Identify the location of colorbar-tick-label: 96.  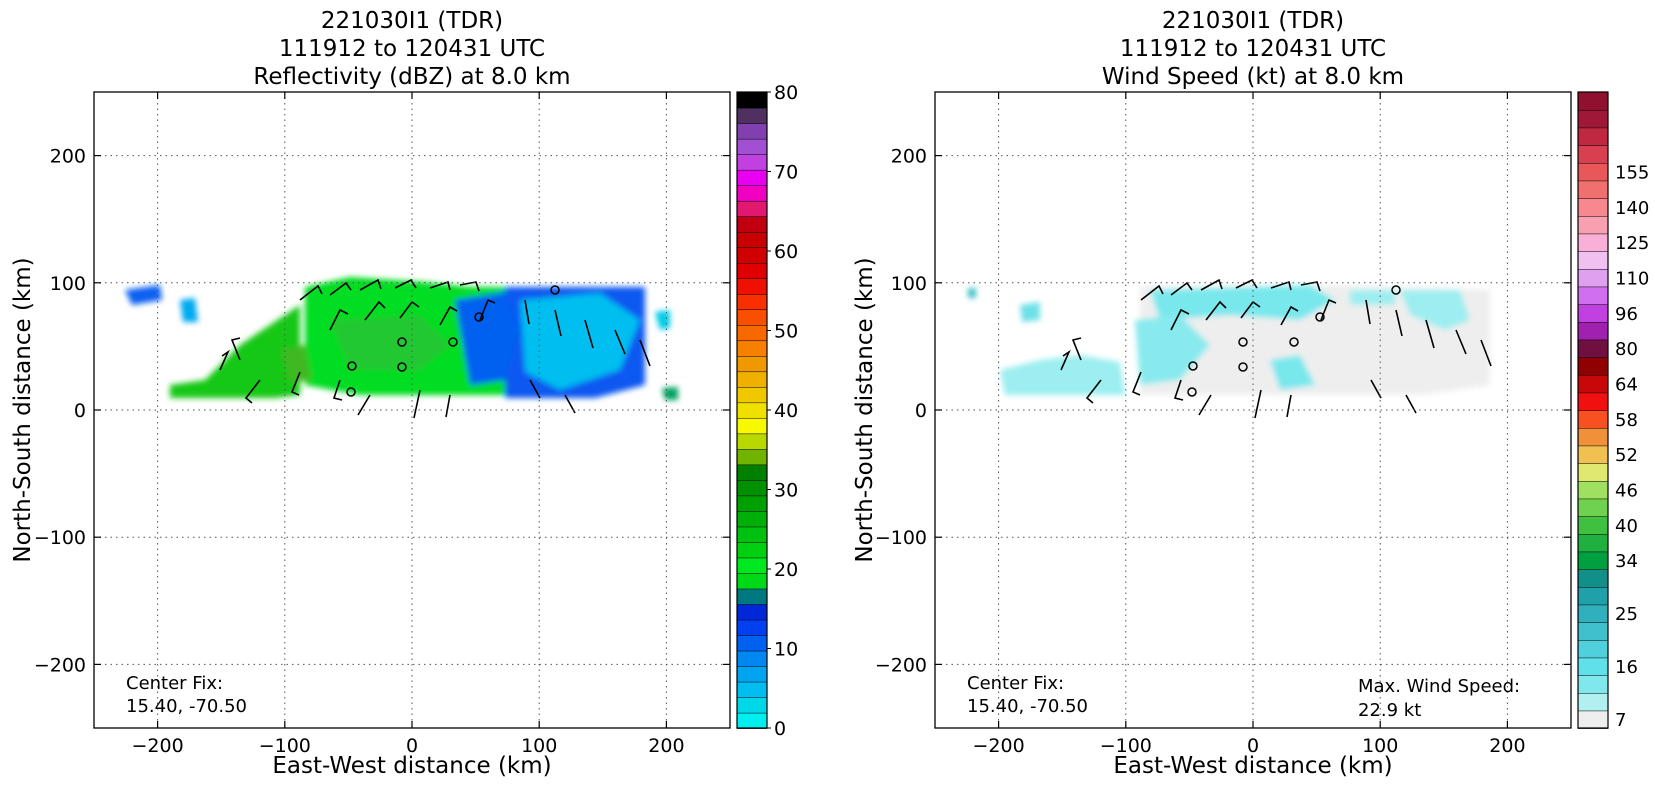
(1626, 314).